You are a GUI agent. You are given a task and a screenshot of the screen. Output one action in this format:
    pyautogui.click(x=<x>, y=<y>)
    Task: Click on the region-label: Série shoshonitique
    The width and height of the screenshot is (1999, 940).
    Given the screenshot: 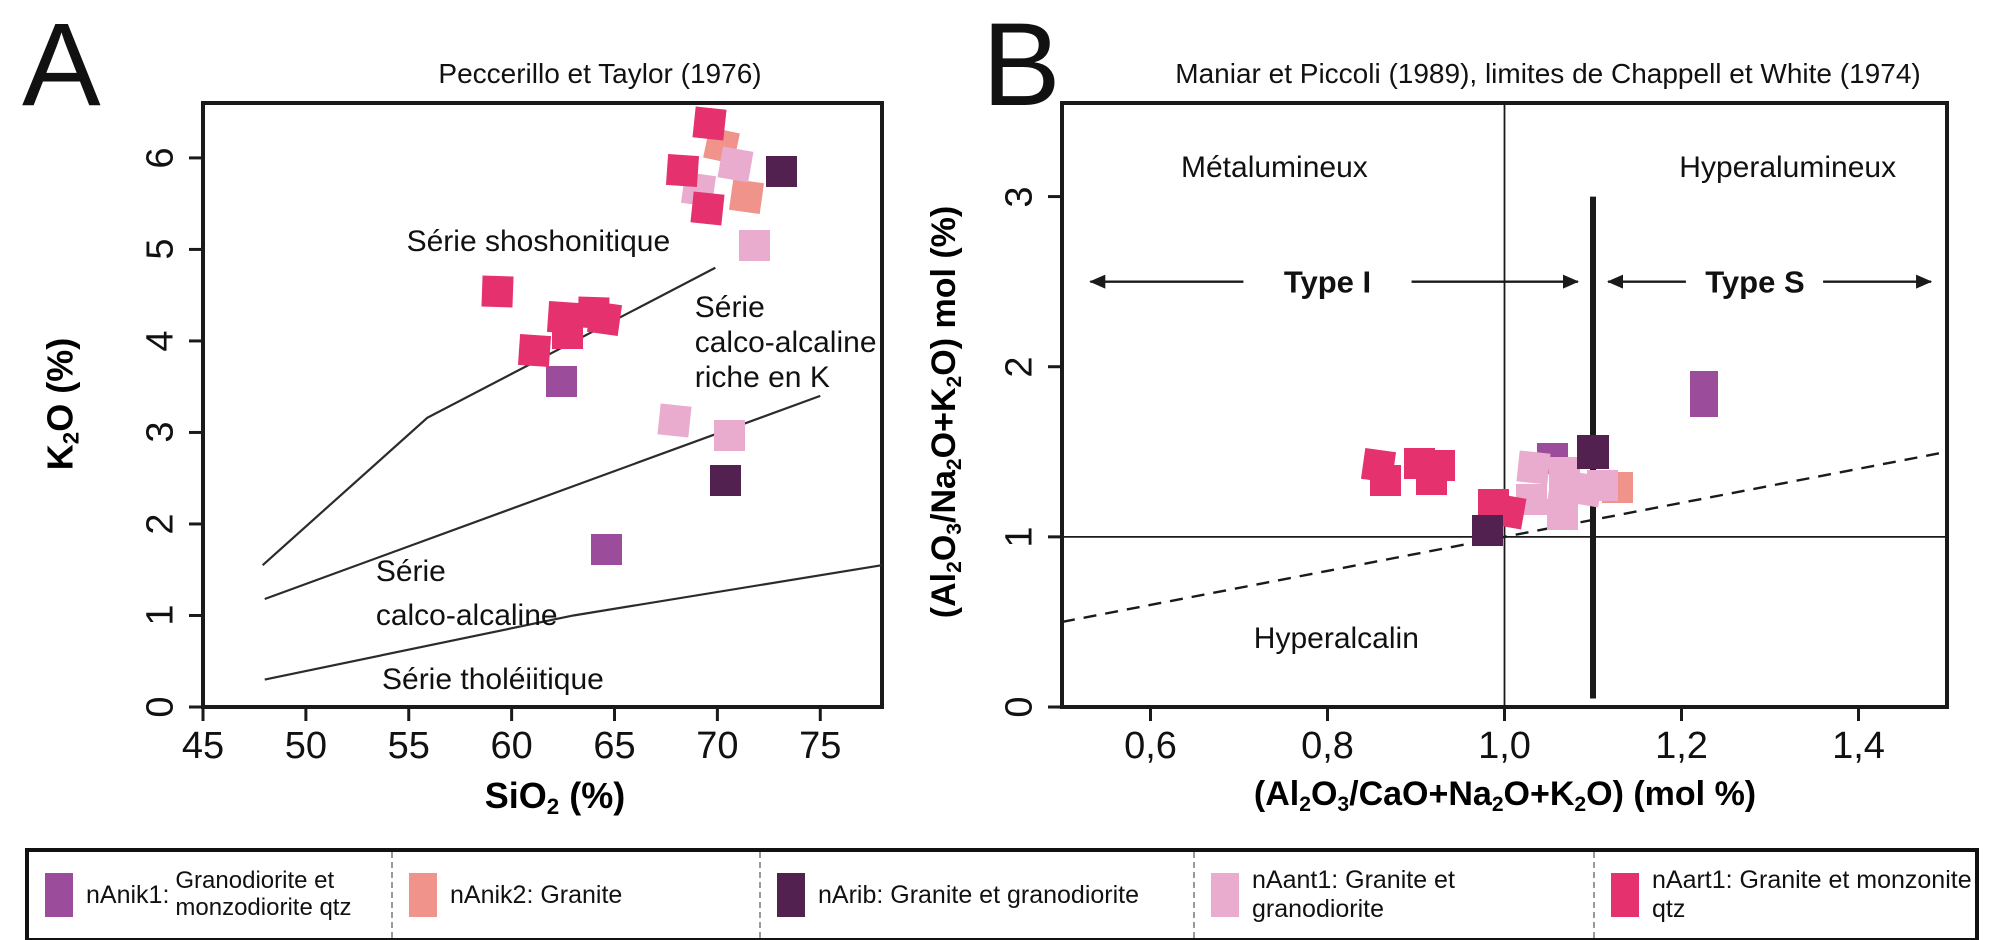 What is the action you would take?
    pyautogui.click(x=538, y=242)
    